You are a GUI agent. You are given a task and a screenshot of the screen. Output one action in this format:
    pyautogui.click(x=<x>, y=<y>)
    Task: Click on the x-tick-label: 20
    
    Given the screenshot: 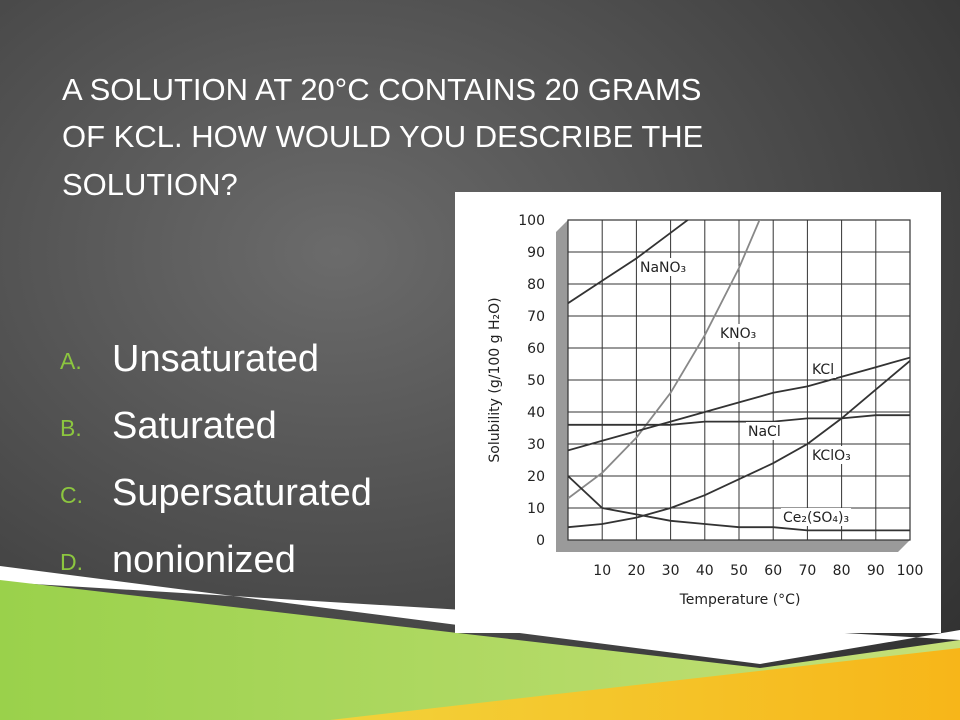 What is the action you would take?
    pyautogui.click(x=636, y=571)
    